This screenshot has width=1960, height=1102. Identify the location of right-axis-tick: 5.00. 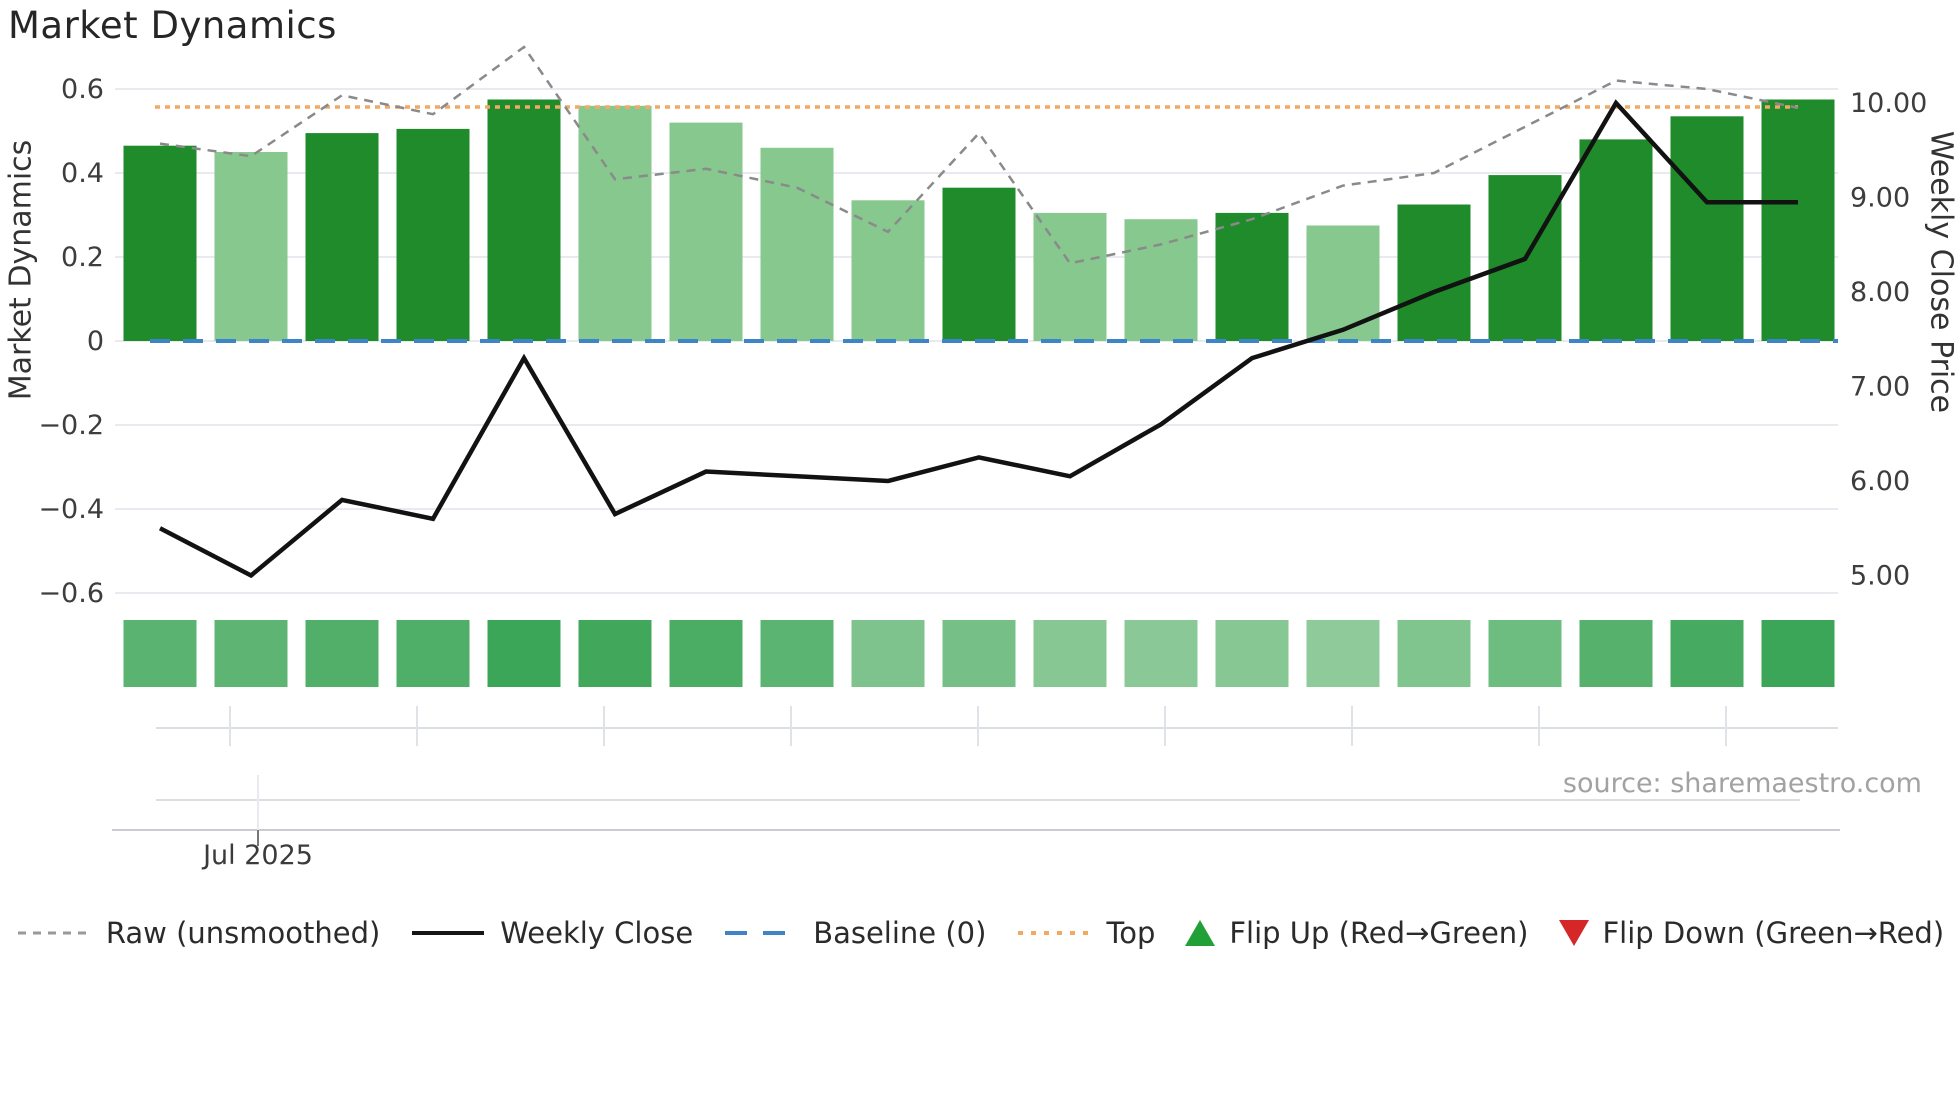
(1880, 576).